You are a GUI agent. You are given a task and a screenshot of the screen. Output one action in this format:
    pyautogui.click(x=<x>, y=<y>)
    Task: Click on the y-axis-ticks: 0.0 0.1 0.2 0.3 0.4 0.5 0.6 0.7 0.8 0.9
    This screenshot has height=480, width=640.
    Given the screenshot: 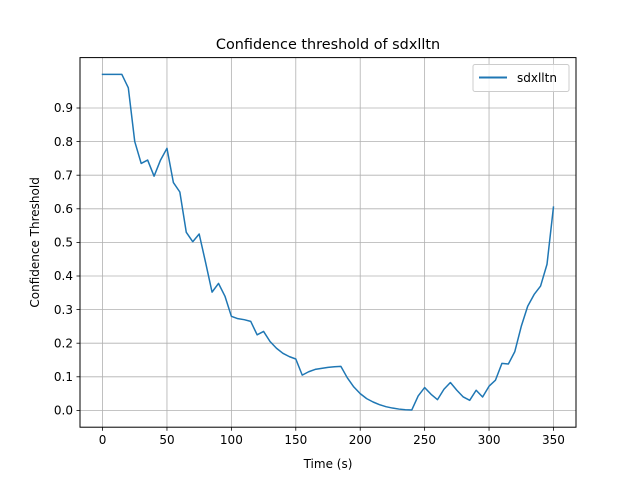 What is the action you would take?
    pyautogui.click(x=67, y=259)
    